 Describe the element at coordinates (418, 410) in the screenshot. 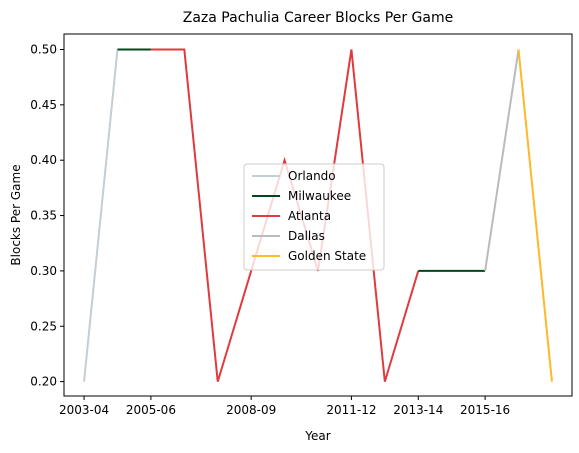

I see `x-tick-label: 2013-14` at that location.